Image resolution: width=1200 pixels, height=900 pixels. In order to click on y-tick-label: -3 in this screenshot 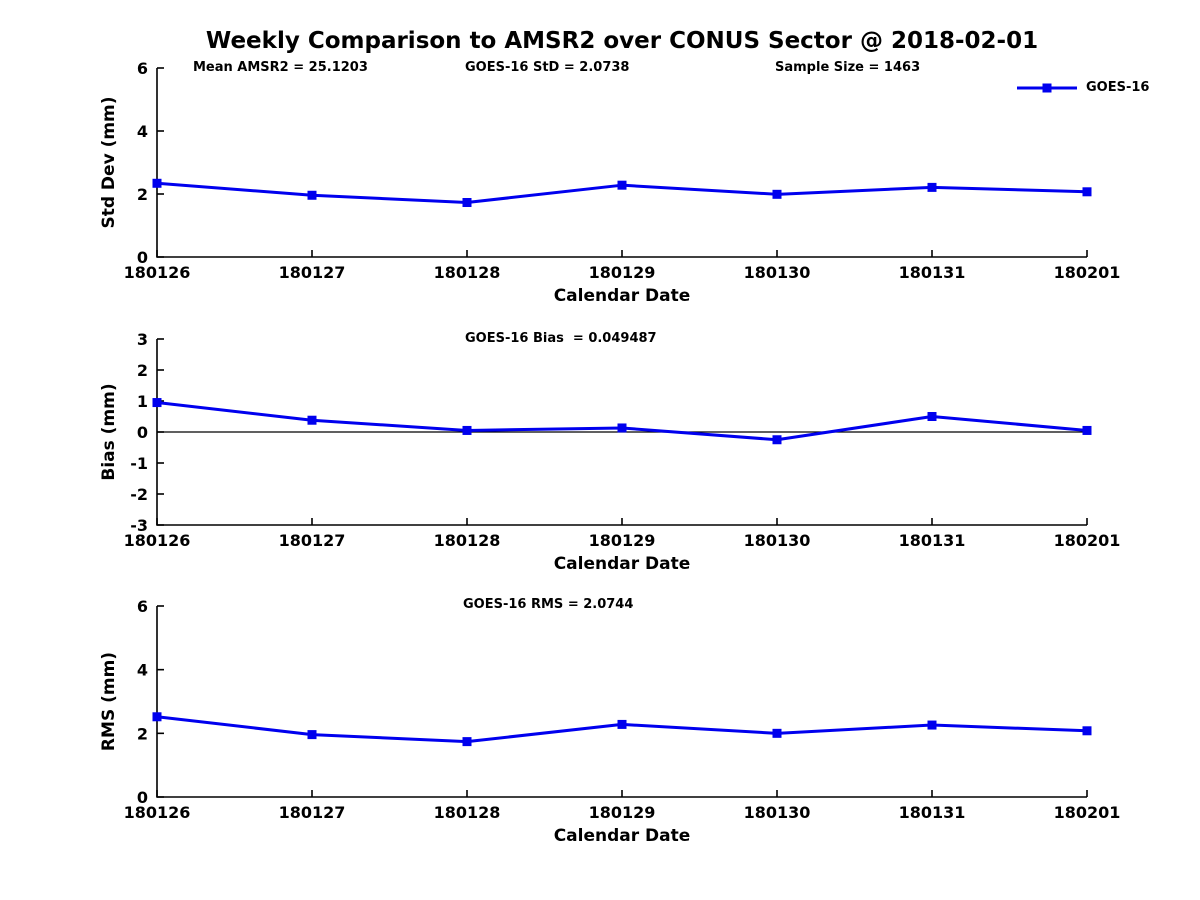, I will do `click(139, 525)`.